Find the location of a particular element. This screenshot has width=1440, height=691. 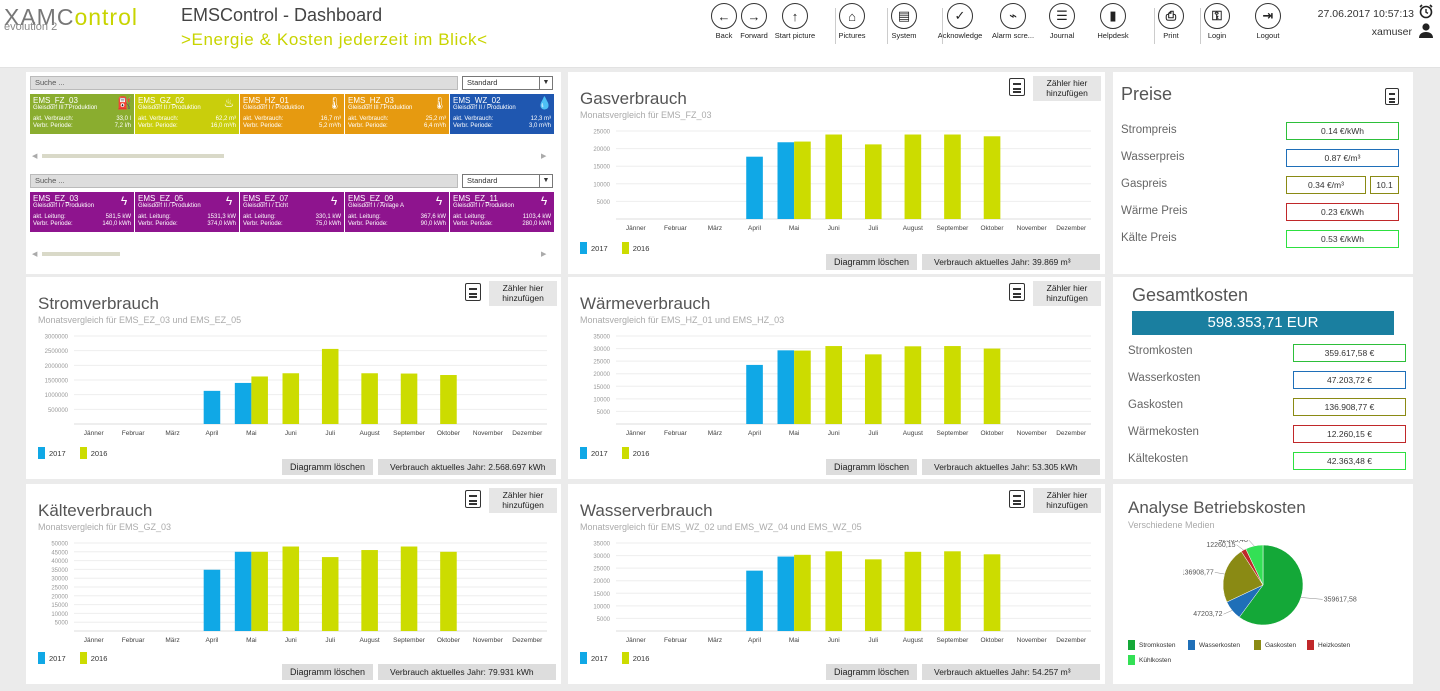

meter-row: Verbr. Periode: 5,2 m³/h is located at coordinates (292, 126).